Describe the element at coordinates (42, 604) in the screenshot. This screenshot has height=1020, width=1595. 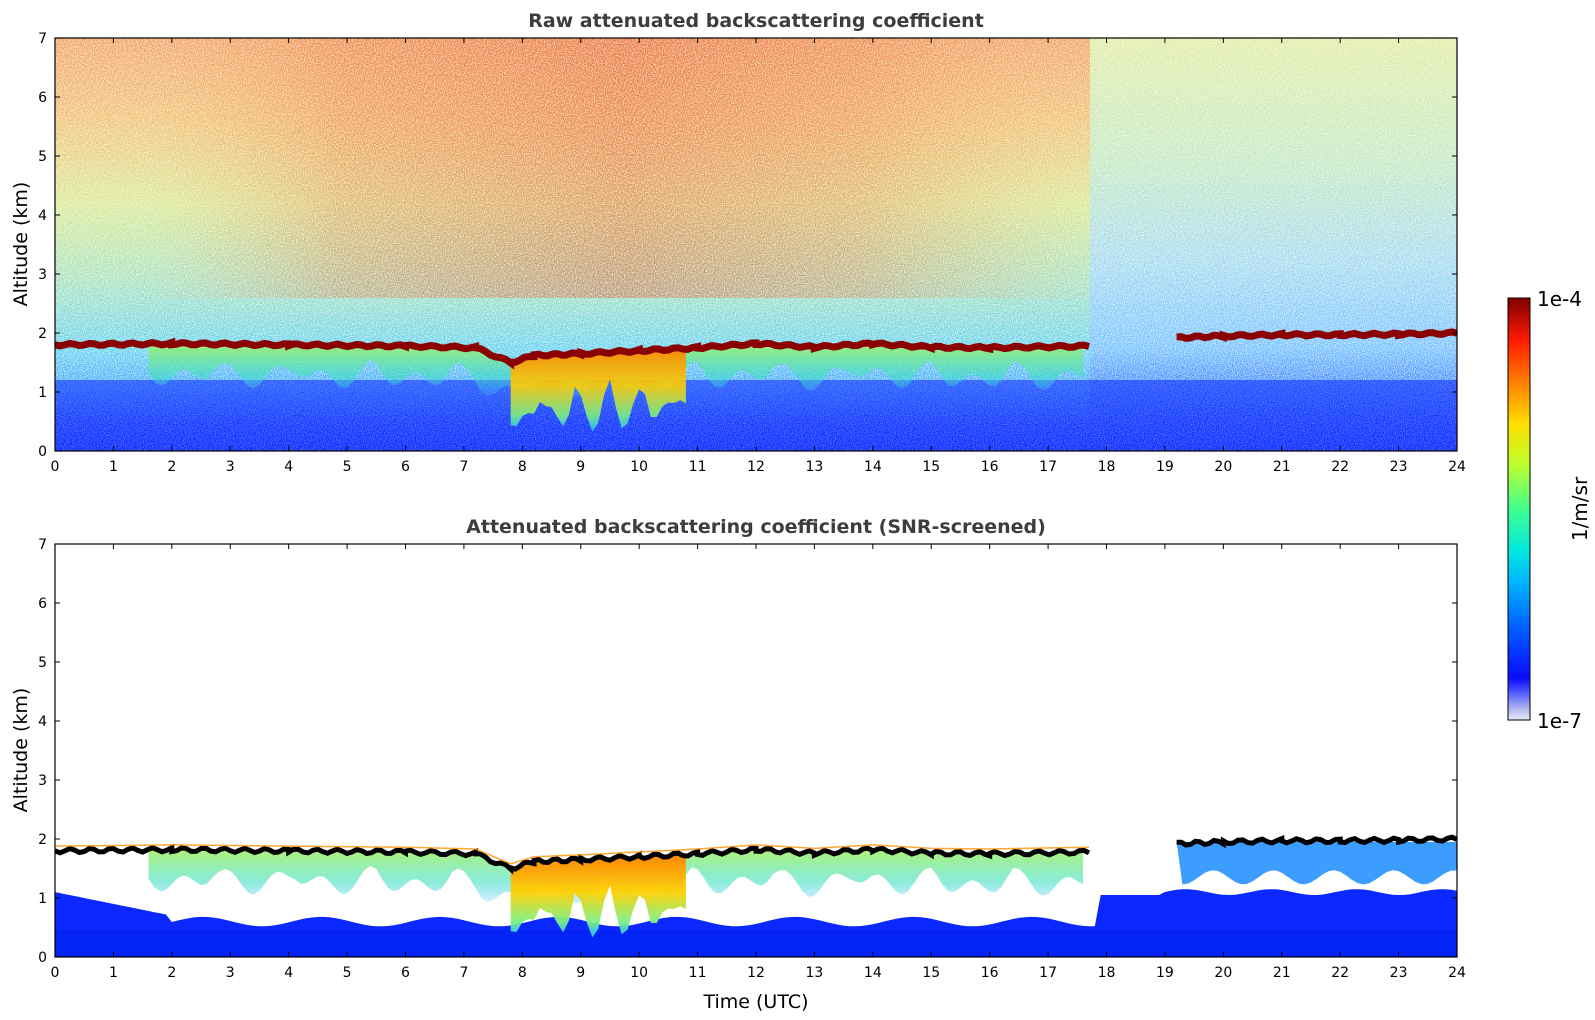
I see `screened-y-tick-label: 6` at that location.